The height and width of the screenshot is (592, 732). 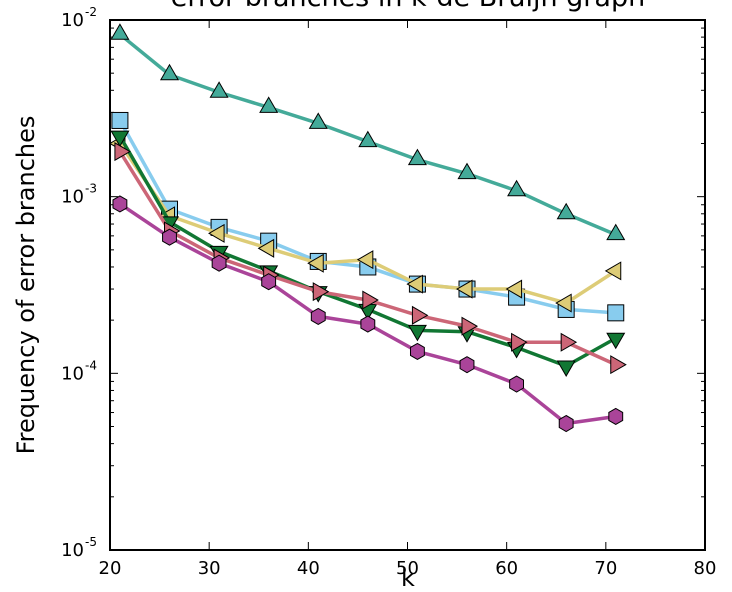 What do you see at coordinates (308, 568) in the screenshot?
I see `x-tick-label: 40` at bounding box center [308, 568].